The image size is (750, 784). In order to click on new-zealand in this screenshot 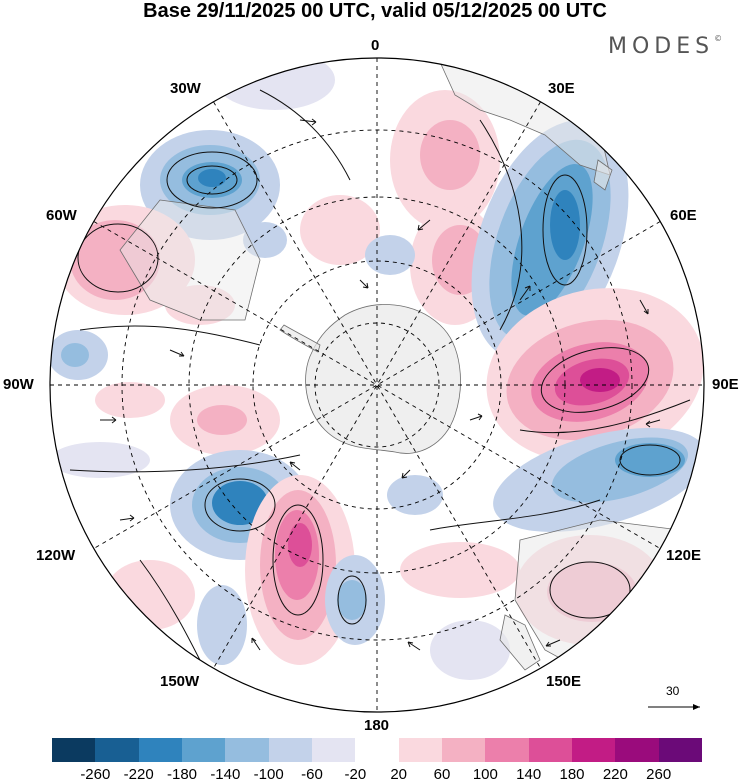, I will do `click(520, 642)`.